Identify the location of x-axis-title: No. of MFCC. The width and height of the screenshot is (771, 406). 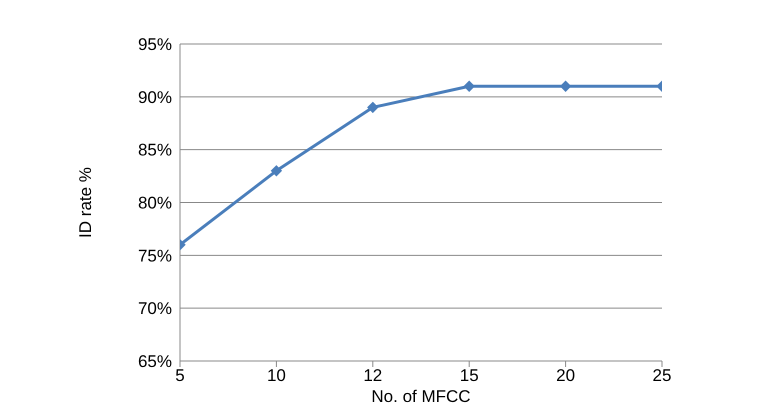
(421, 396).